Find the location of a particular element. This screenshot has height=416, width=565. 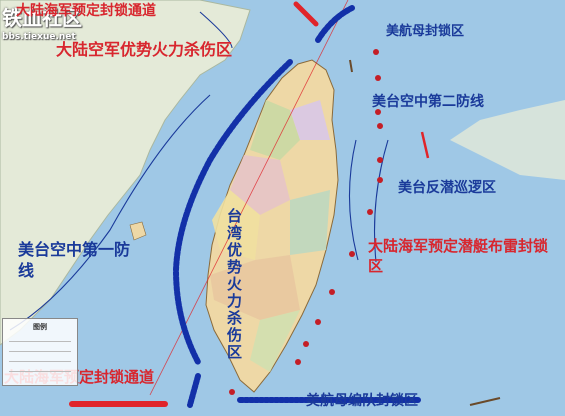

north-blockade-label: 大陆海军预定封锁通道 is located at coordinates (86, 11).